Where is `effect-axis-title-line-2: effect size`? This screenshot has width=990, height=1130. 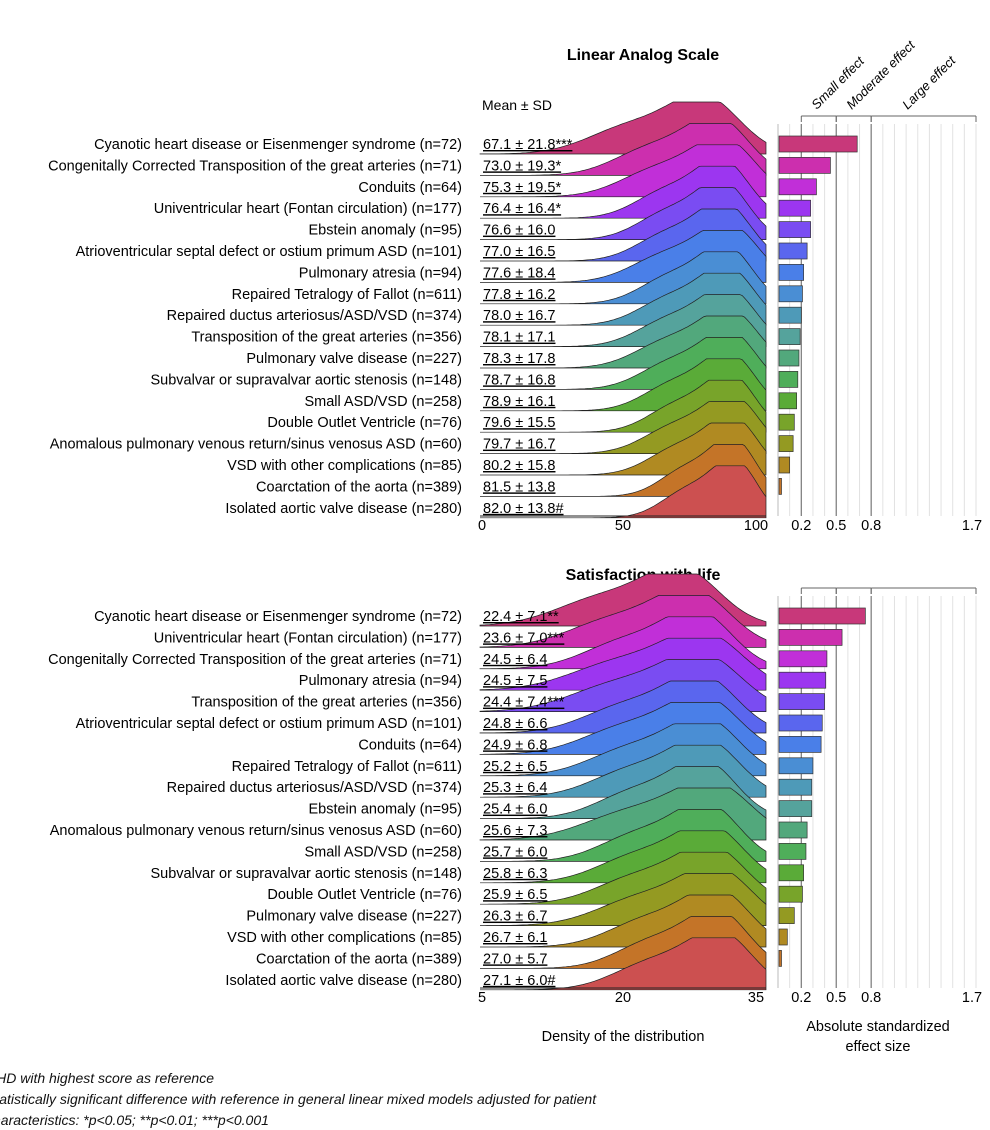 effect-axis-title-line-2: effect size is located at coordinates (877, 1047).